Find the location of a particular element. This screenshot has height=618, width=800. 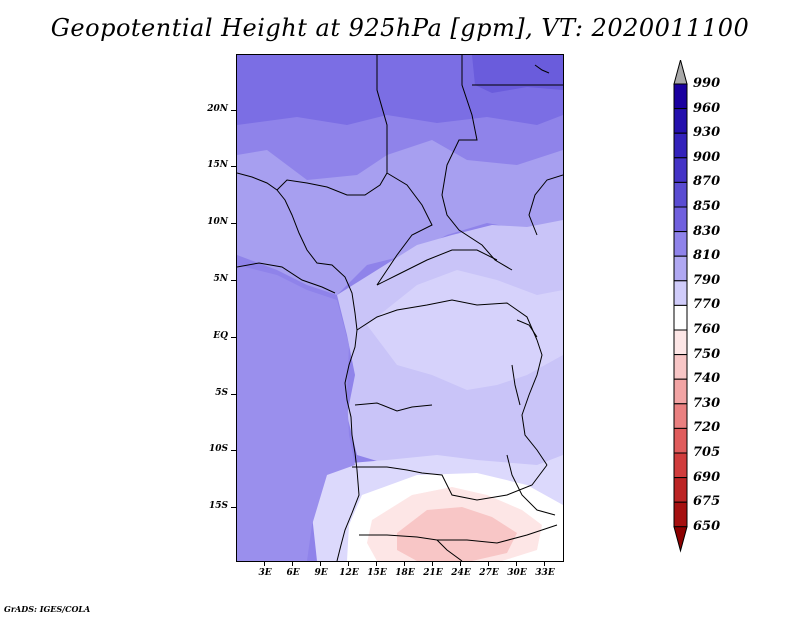

colorbar-level-label: 730 is located at coordinates (707, 403).